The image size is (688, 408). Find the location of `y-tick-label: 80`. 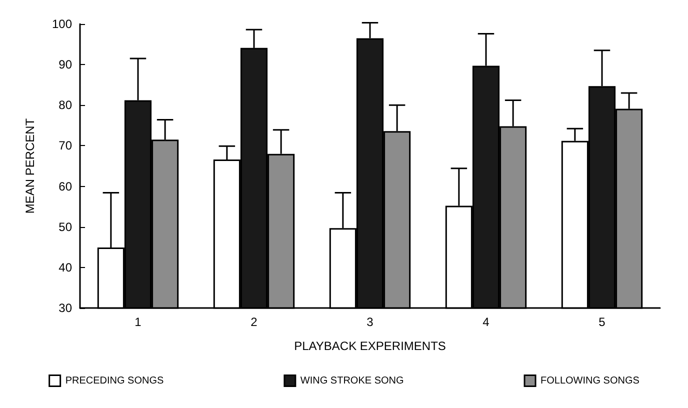

y-tick-label: 80 is located at coordinates (65, 105).